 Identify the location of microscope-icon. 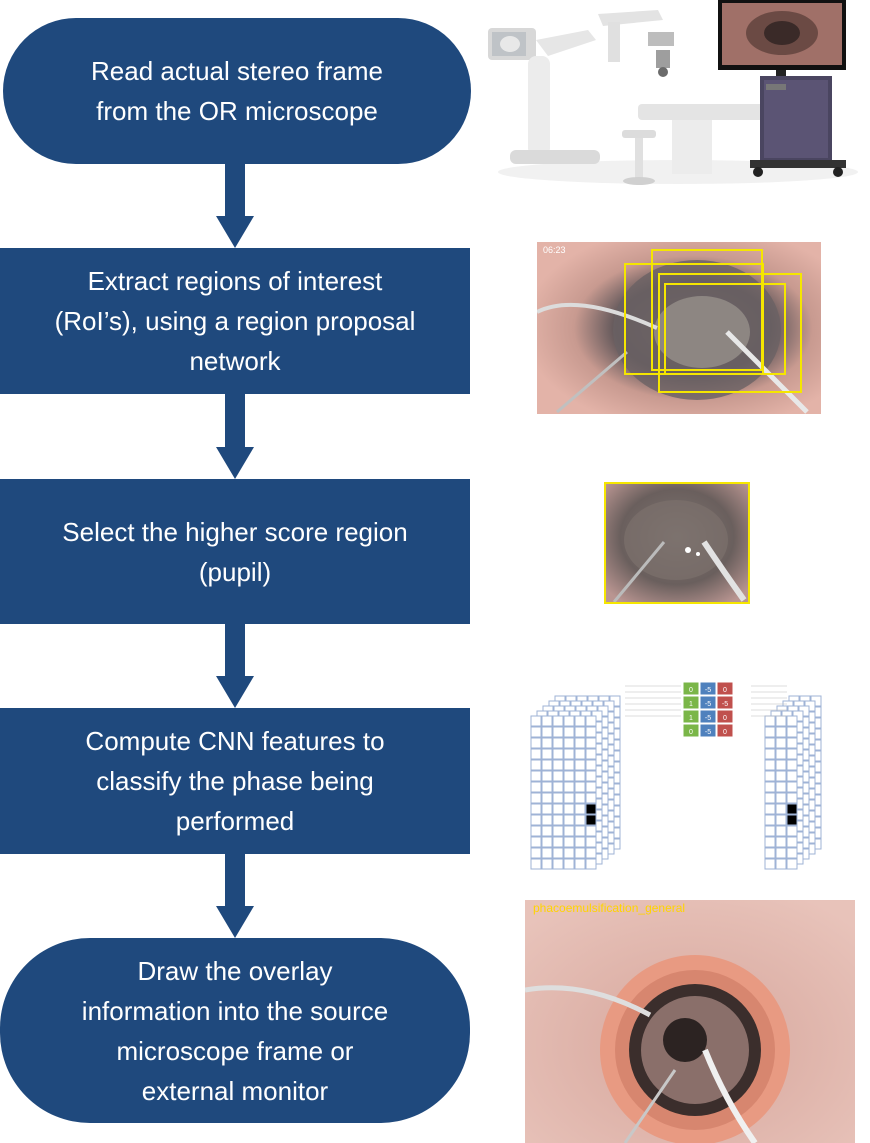
(581, 87).